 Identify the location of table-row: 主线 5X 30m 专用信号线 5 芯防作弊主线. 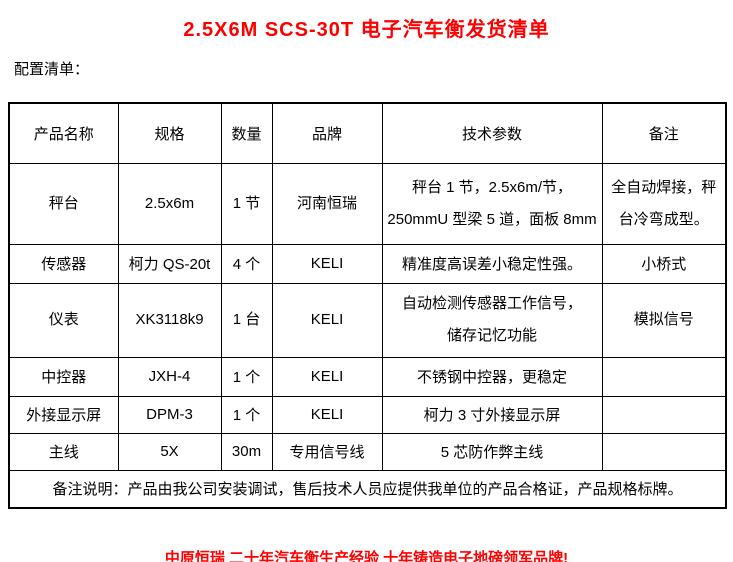
(367, 451).